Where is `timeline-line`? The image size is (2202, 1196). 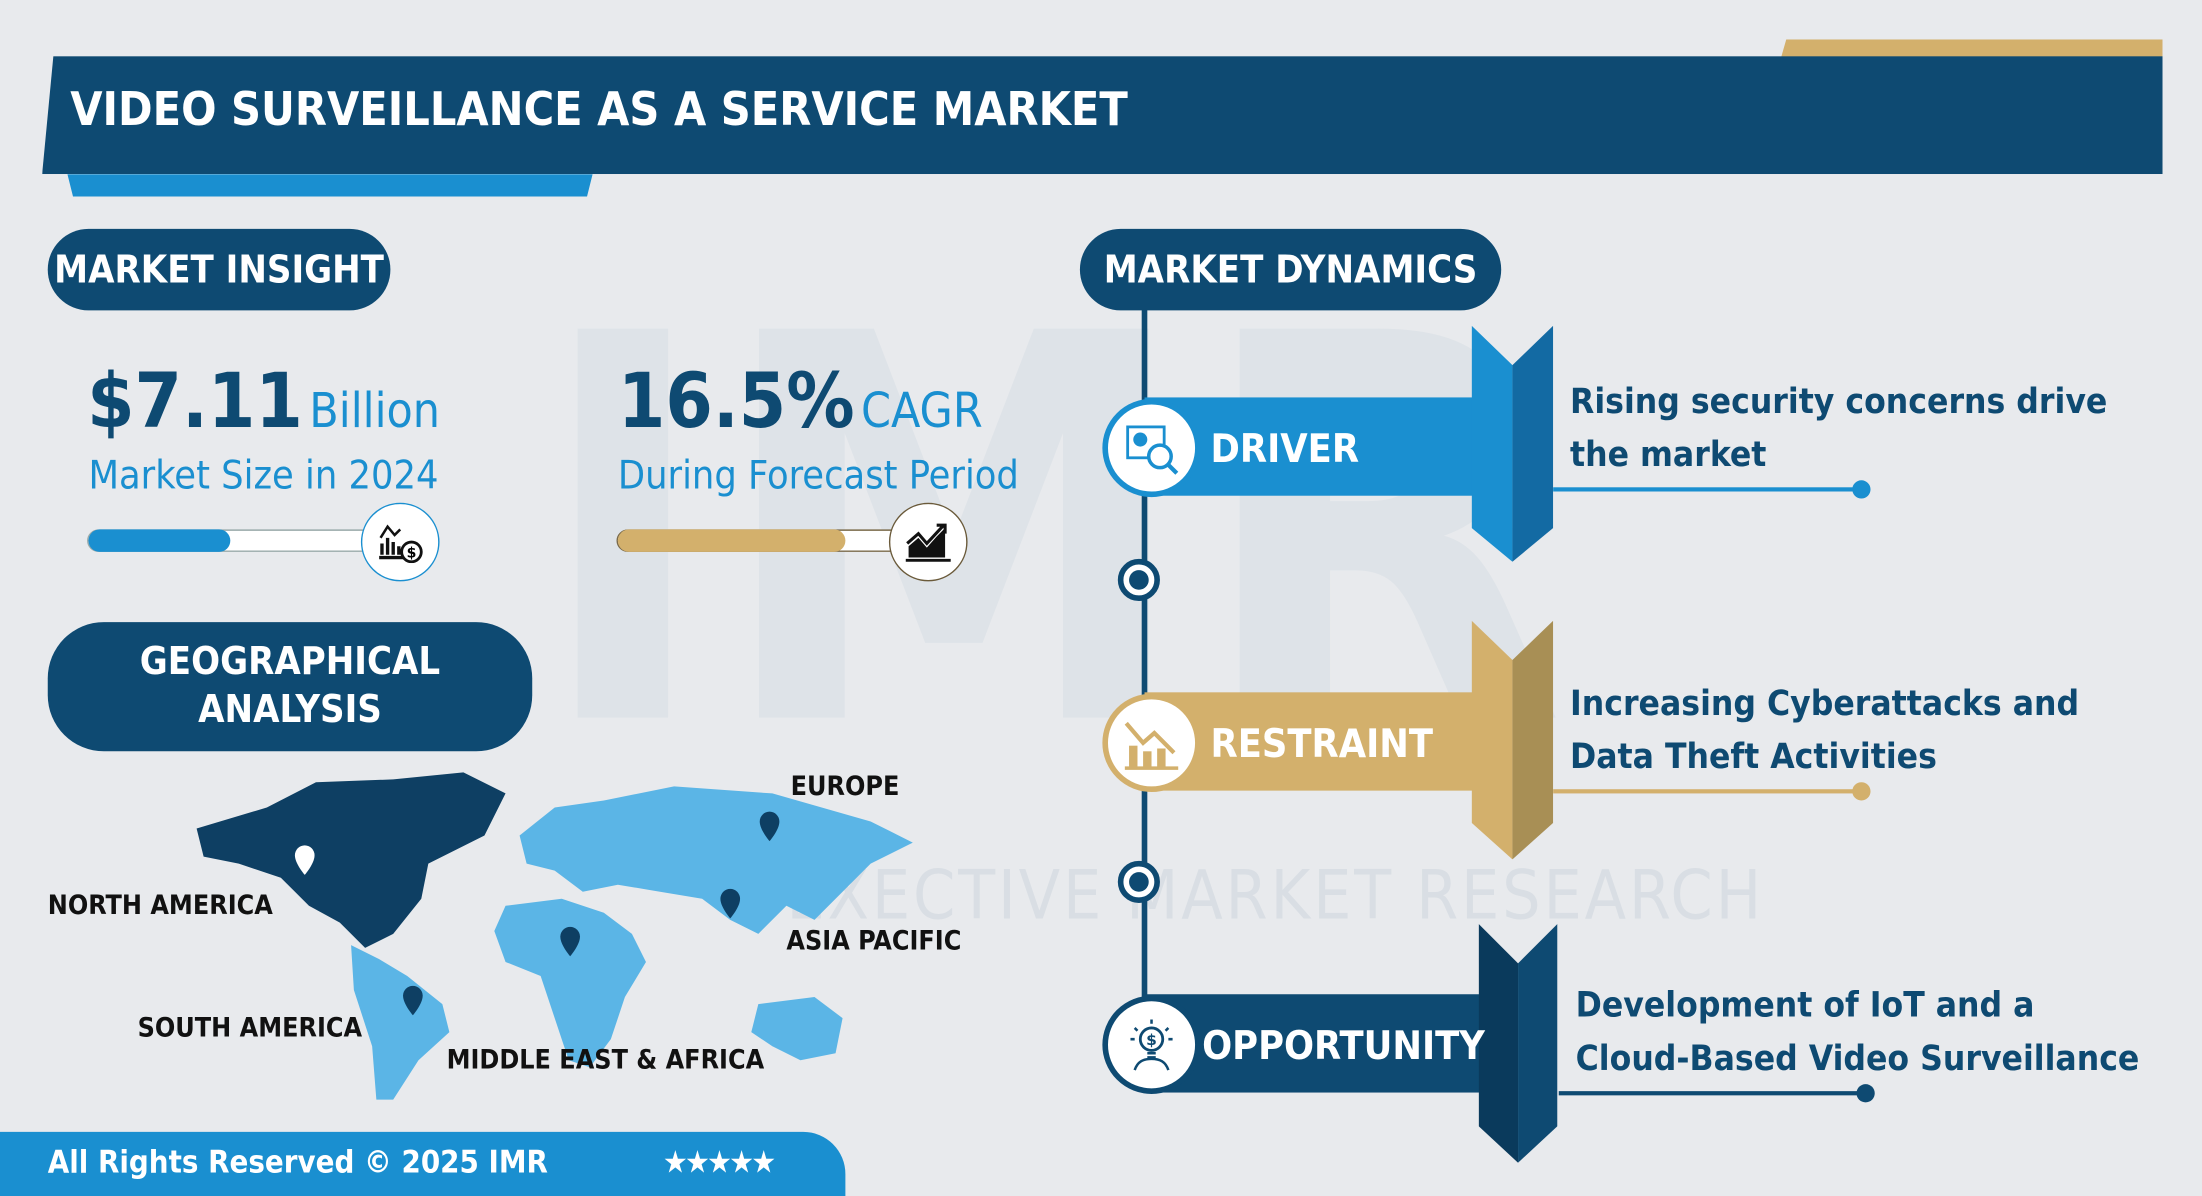 timeline-line is located at coordinates (1144, 653).